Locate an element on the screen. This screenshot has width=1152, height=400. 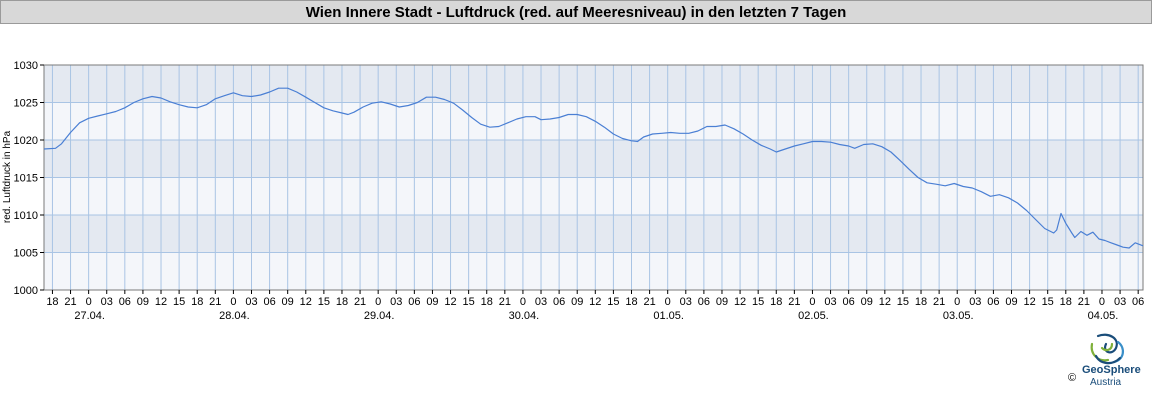
copyright-mark: © is located at coordinates (1072, 378).